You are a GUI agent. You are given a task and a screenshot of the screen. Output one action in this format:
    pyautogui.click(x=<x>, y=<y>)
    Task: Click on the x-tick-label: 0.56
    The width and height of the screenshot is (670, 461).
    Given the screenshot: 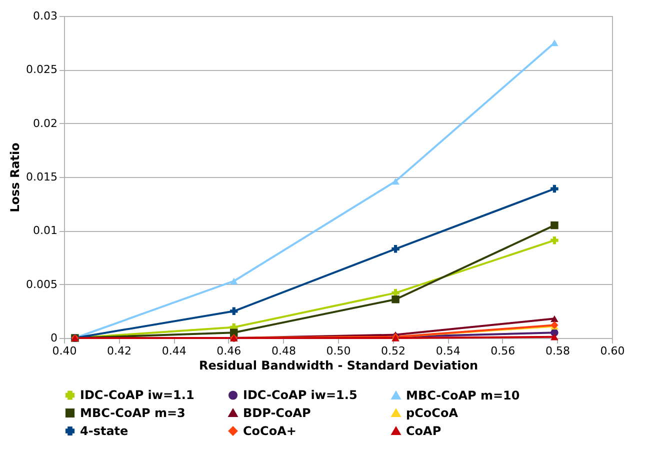 What is the action you would take?
    pyautogui.click(x=503, y=351)
    